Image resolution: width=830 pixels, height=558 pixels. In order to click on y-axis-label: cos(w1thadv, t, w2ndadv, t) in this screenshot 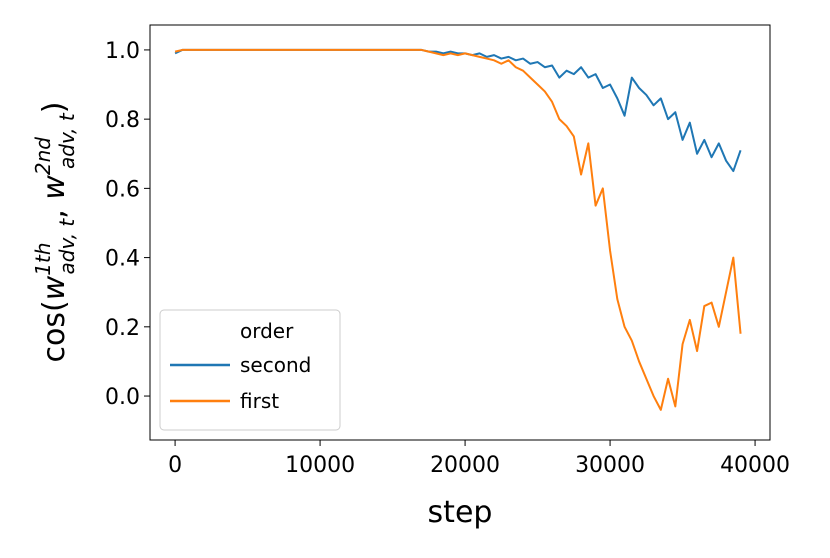, I will do `click(55, 232)`.